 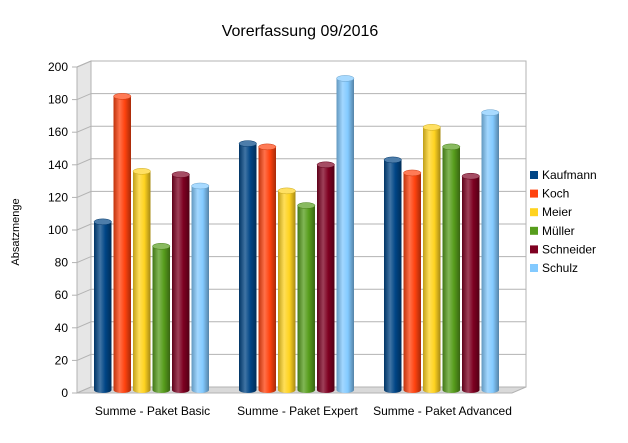 I want to click on legend-label: Müller, so click(x=558, y=231).